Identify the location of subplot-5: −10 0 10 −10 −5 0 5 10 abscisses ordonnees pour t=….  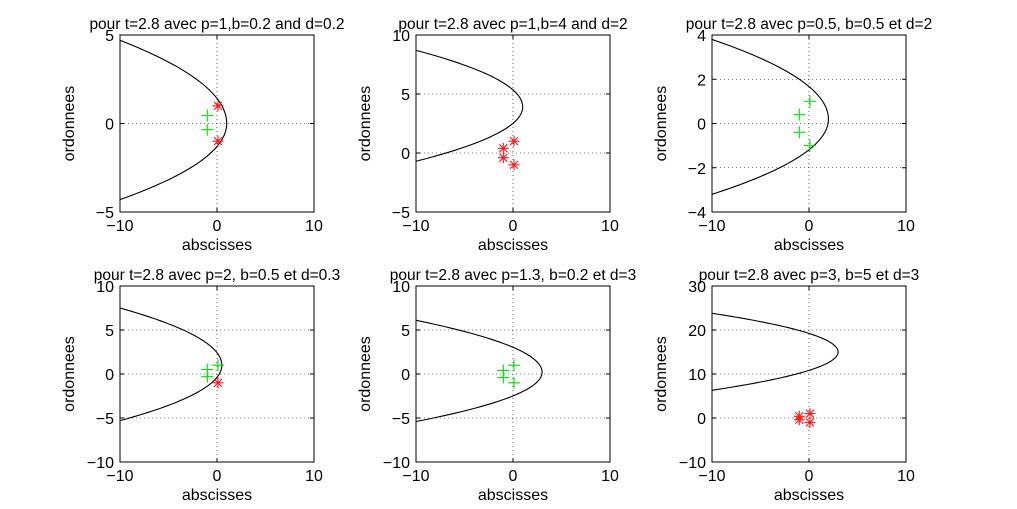
(496, 385).